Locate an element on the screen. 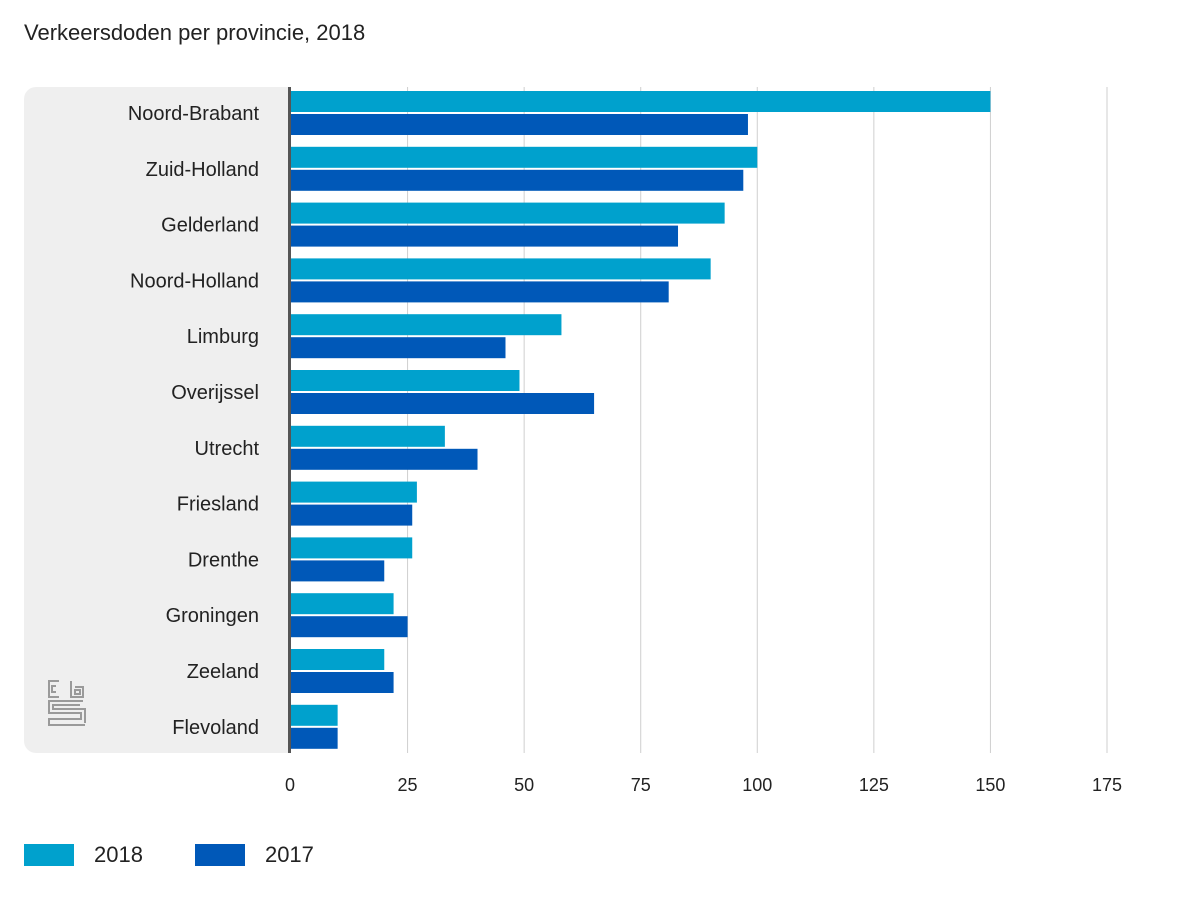 This screenshot has width=1200, height=900. bar-2018-drenthe is located at coordinates (352, 548).